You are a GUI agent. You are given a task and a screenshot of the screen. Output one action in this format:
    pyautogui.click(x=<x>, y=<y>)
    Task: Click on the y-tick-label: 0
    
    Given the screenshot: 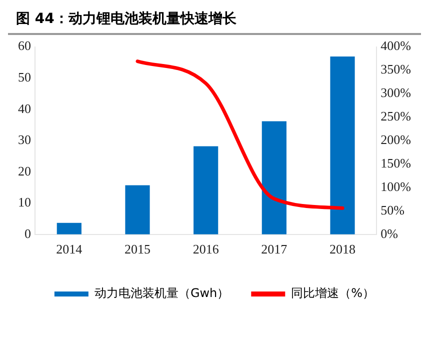 What is the action you would take?
    pyautogui.click(x=27, y=233)
    